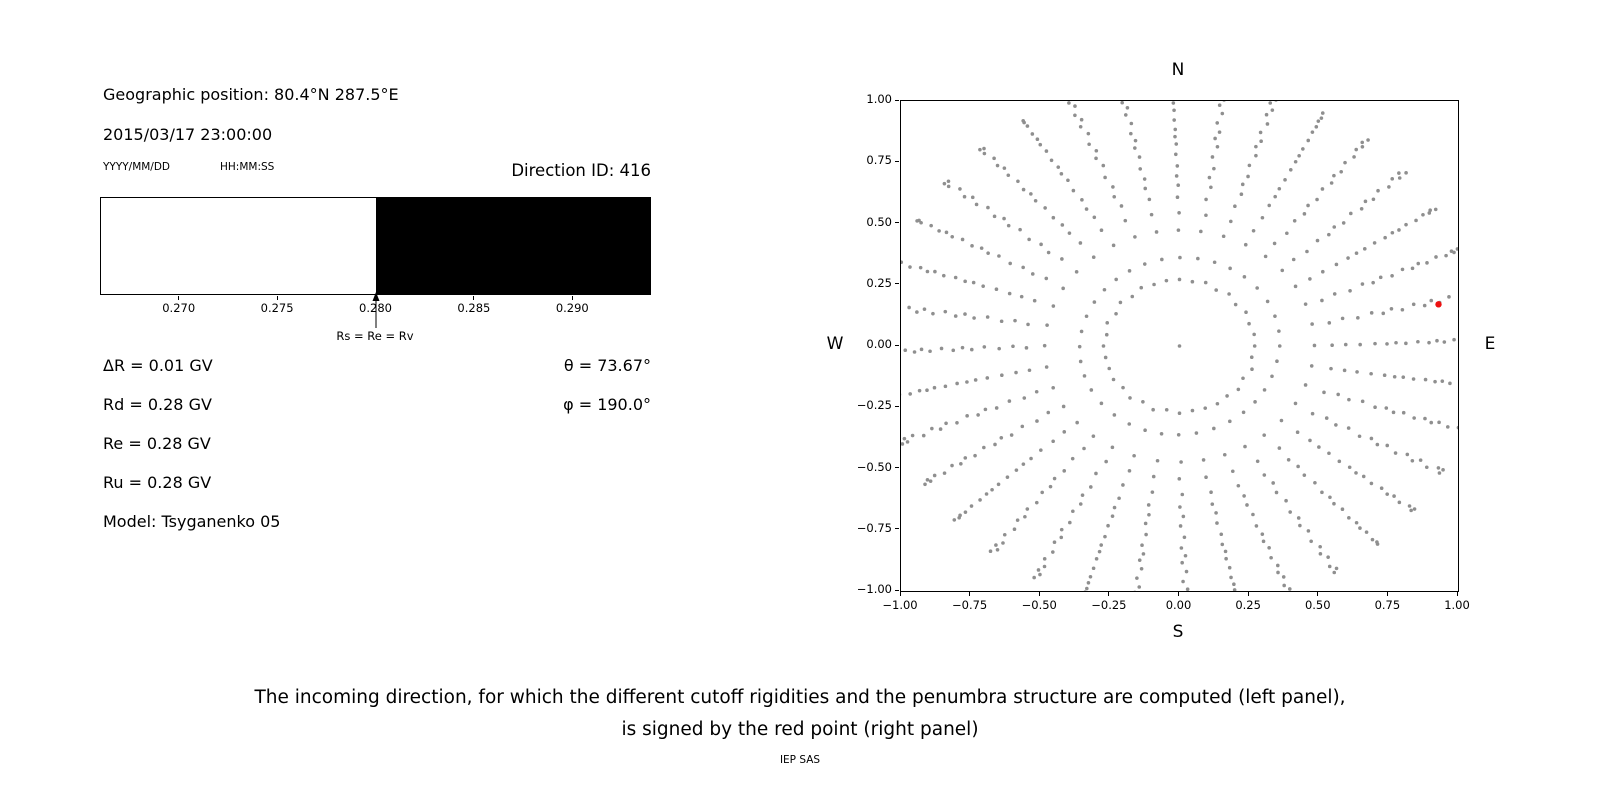 The width and height of the screenshot is (1600, 800). Describe the element at coordinates (879, 221) in the screenshot. I see `scatter-y-tick-label: 0.50` at that location.